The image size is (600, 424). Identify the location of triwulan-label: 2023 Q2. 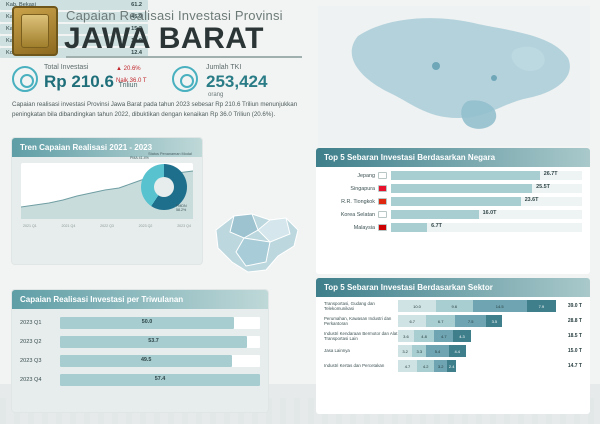
(31, 342).